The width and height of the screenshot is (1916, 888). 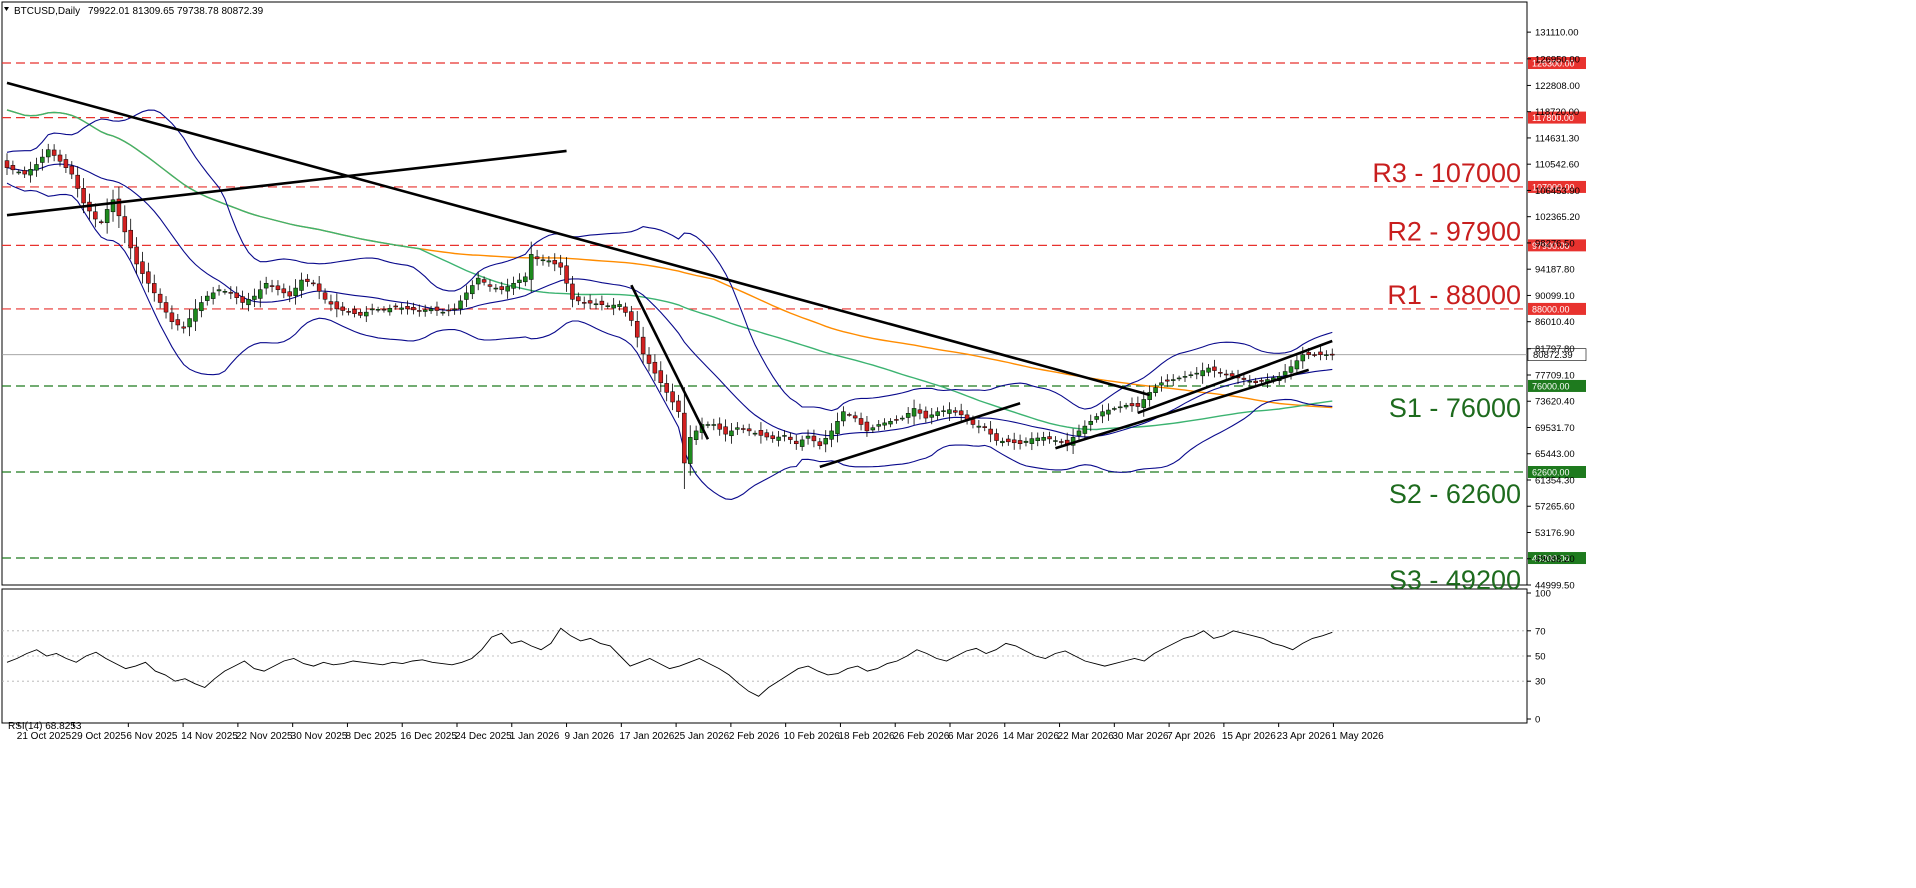 What do you see at coordinates (1537, 720) in the screenshot?
I see `rsi-tick-label: 0` at bounding box center [1537, 720].